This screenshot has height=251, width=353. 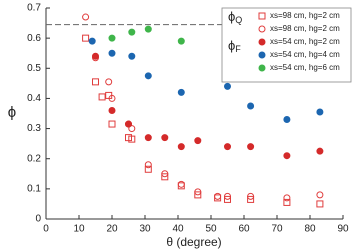 I want to click on legend-box, so click(x=286, y=45).